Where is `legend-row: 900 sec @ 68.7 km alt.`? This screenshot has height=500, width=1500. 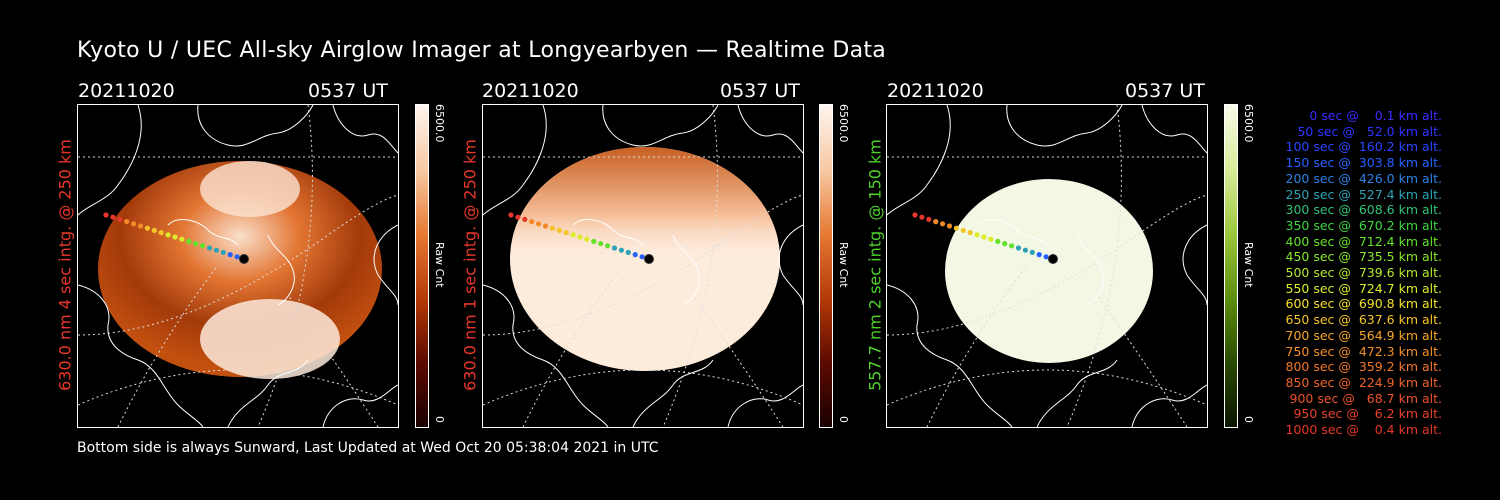 legend-row: 900 sec @ 68.7 km alt. is located at coordinates (1363, 398).